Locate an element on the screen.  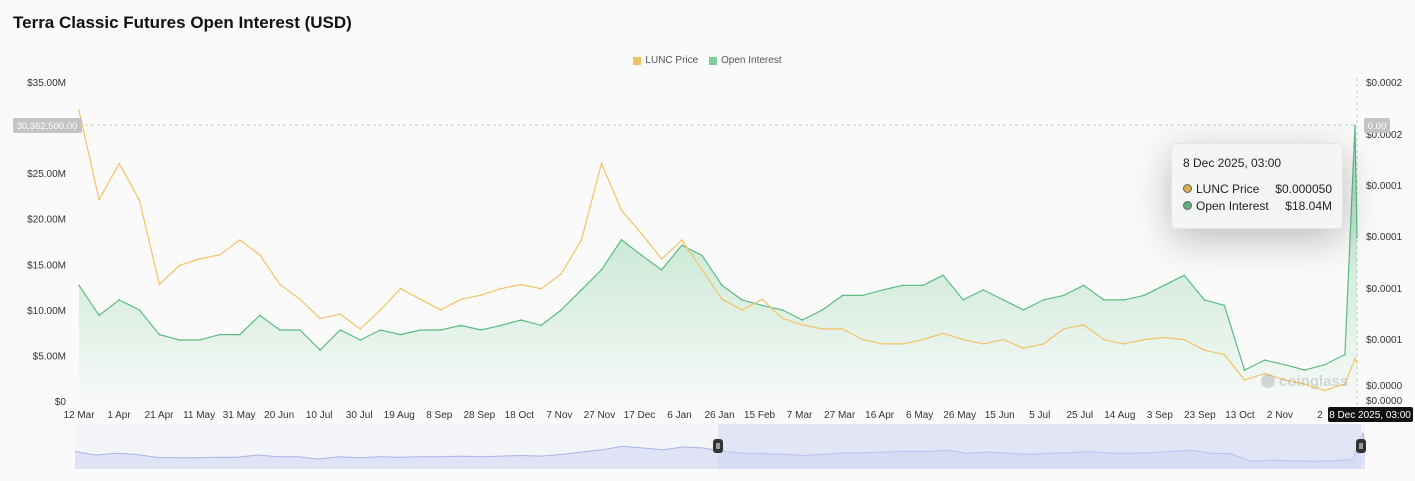
left-axis-tick-label: $20.00M is located at coordinates (46, 220).